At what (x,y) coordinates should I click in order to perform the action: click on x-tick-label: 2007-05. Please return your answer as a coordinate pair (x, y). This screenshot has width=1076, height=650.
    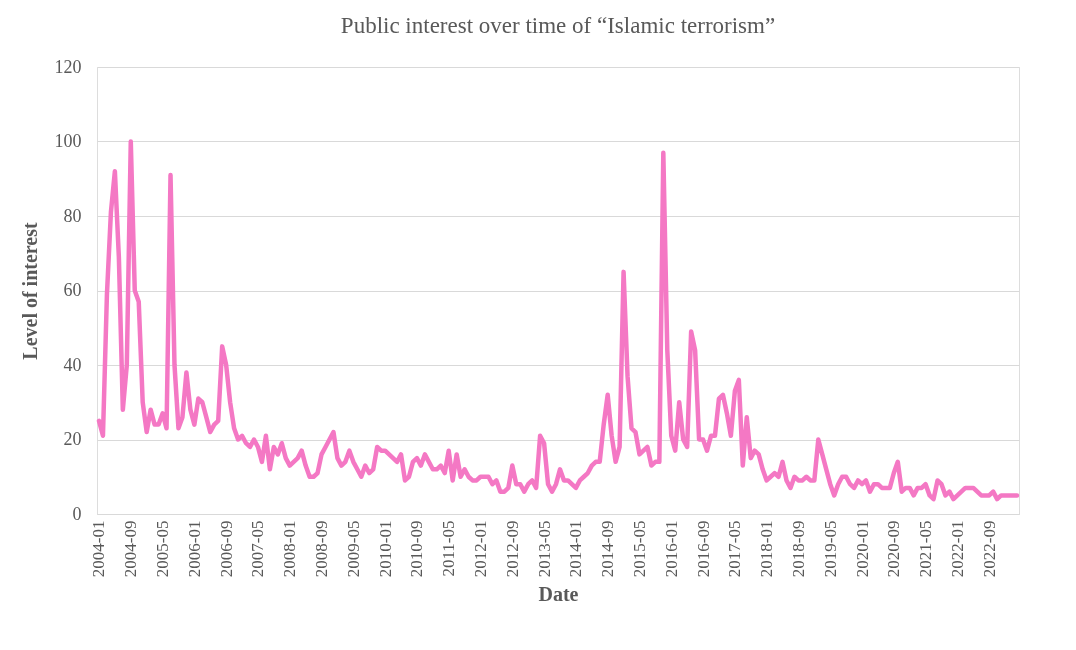
    Looking at the image, I should click on (258, 549).